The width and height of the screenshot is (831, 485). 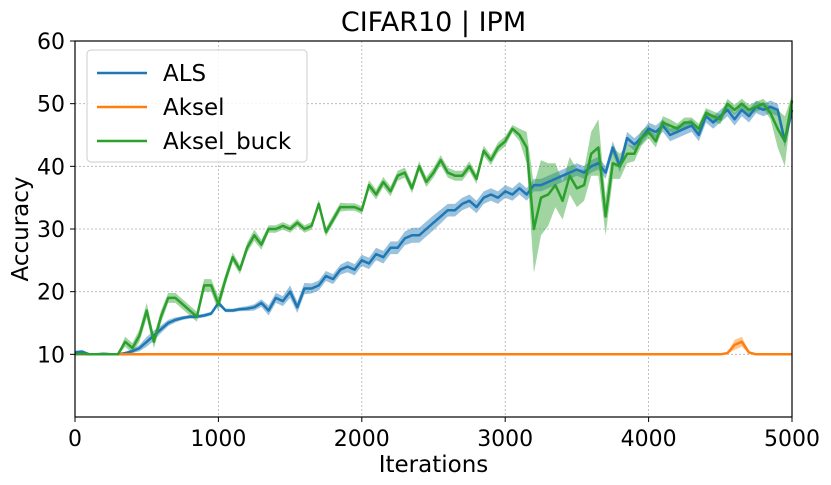 What do you see at coordinates (51, 355) in the screenshot?
I see `y-tick-label: 10` at bounding box center [51, 355].